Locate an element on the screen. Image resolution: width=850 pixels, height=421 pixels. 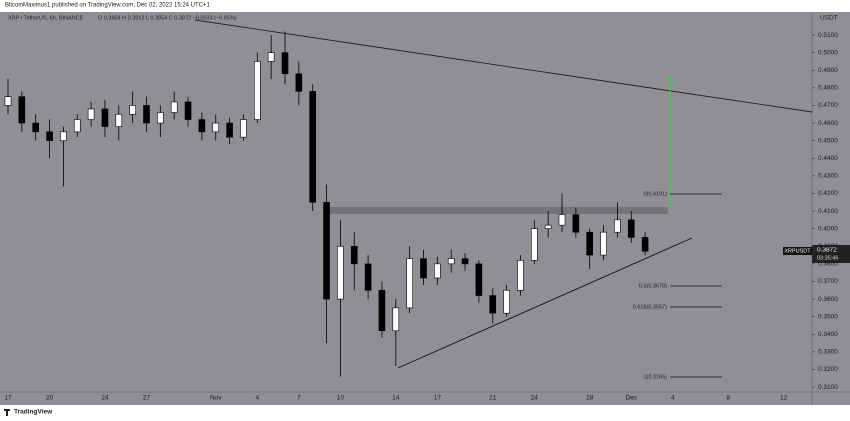
y-tick-label: 0.3900 is located at coordinates (828, 246).